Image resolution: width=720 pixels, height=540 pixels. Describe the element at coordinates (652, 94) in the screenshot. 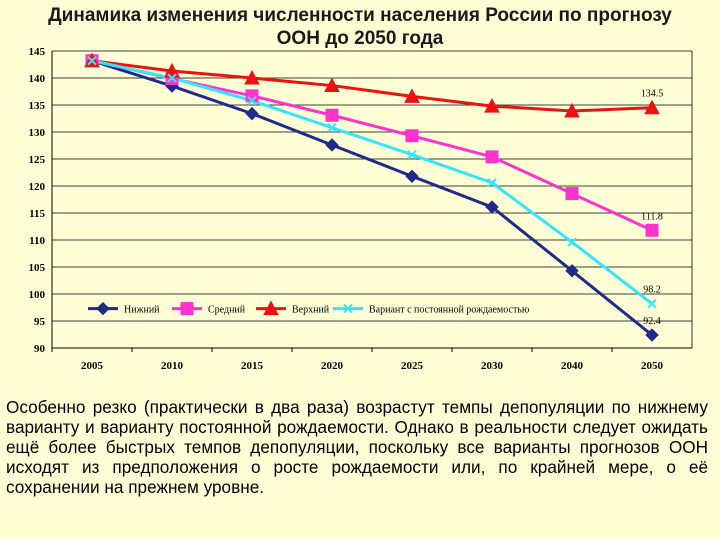

I see `data-label-upper: 134.5` at that location.